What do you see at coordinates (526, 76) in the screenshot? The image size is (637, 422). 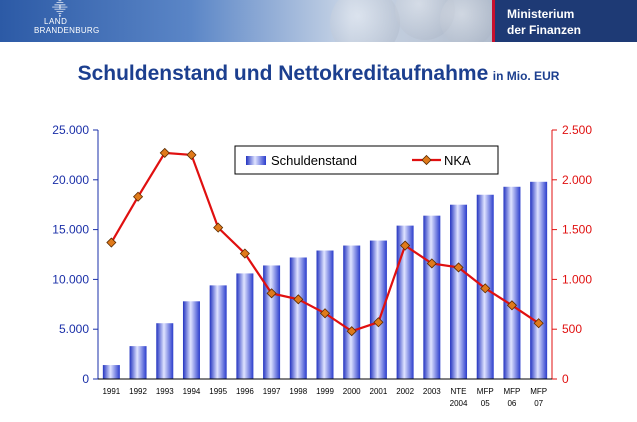 I see `chart-title-unit: in Mio. EUR` at bounding box center [526, 76].